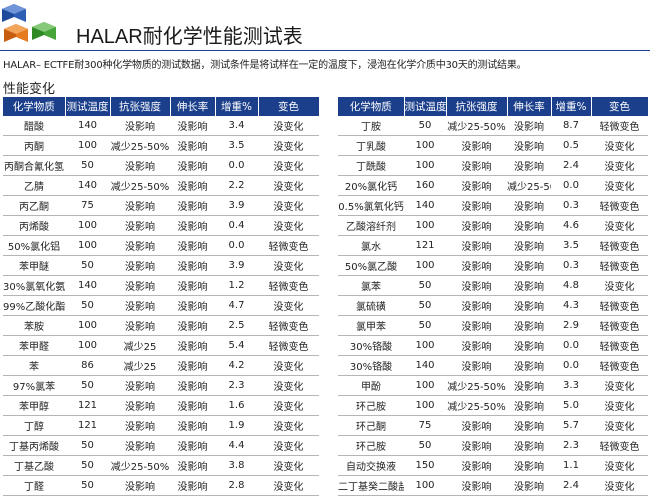 Image resolution: width=650 pixels, height=501 pixels. Describe the element at coordinates (493, 385) in the screenshot. I see `table-row: 甲酚 100 减少25-50% 没影响 3.3 没变化` at that location.